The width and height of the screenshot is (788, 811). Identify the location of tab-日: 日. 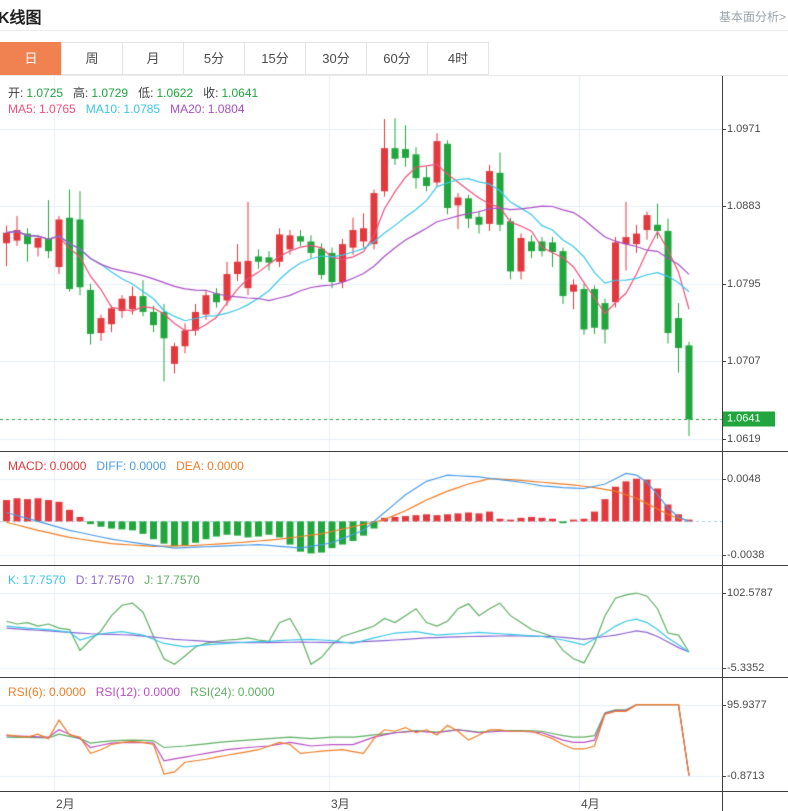
(31, 58).